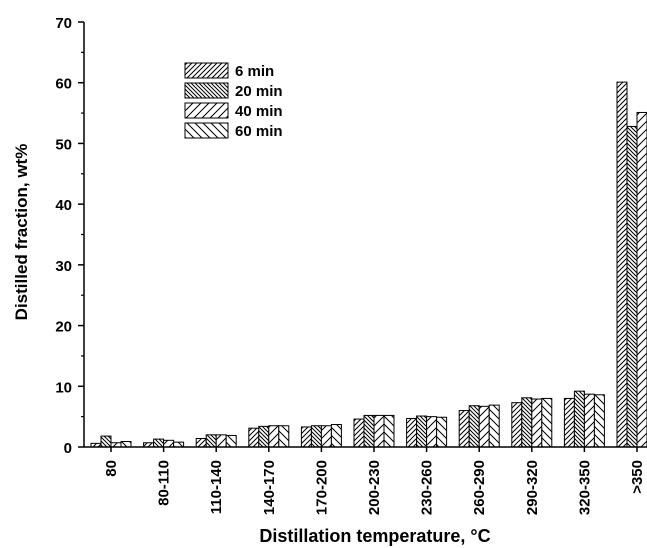 The height and width of the screenshot is (548, 647). Describe the element at coordinates (374, 536) in the screenshot. I see `x-axis-label: Distillation temperature, °C` at that location.